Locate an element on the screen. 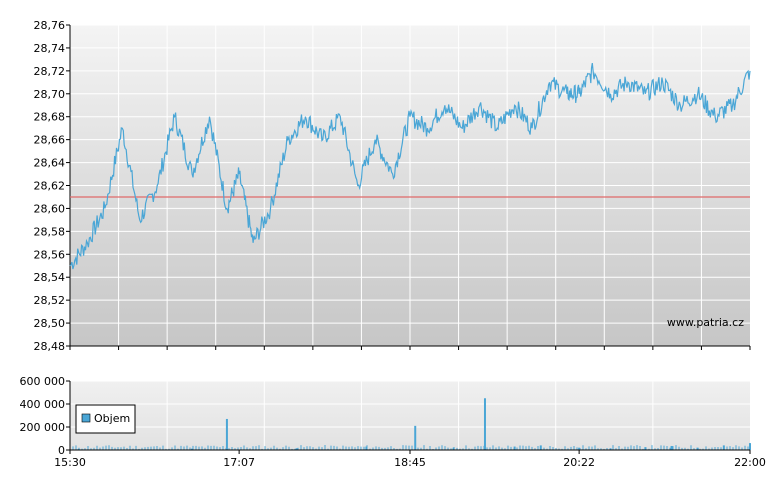 The image size is (780, 490). legend-swatch is located at coordinates (86, 418).